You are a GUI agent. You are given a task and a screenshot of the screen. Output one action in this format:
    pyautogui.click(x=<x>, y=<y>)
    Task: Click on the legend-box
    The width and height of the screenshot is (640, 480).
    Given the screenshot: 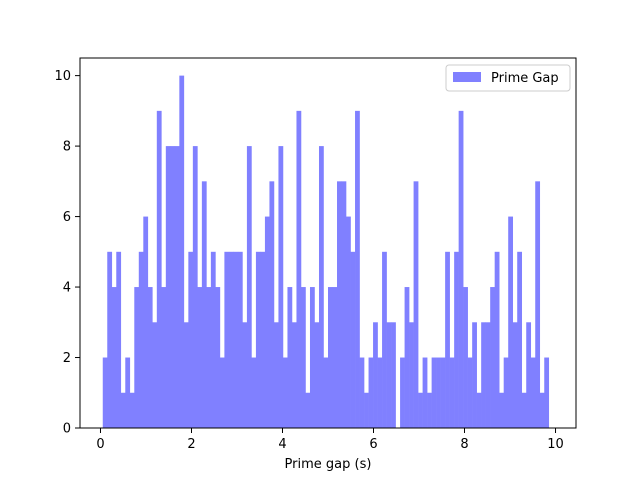 What is the action you would take?
    pyautogui.click(x=508, y=78)
    